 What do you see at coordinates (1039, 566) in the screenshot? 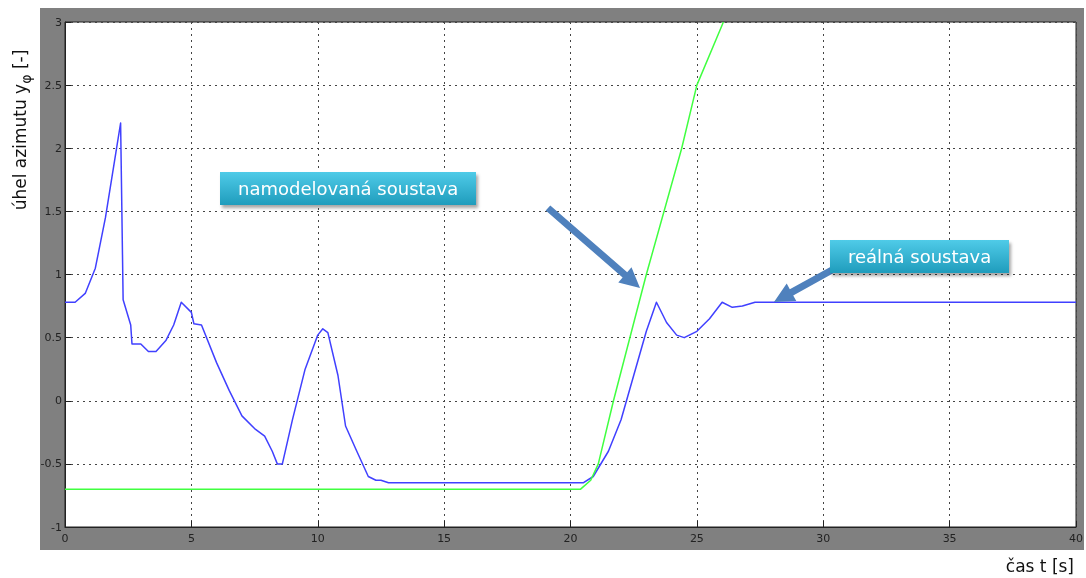
I see `x-axis-title: čas t [s]` at bounding box center [1039, 566].